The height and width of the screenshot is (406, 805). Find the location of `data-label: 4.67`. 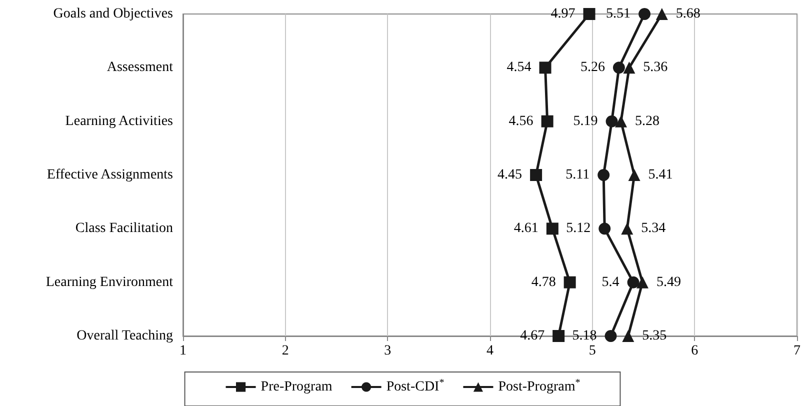

data-label: 4.67 is located at coordinates (532, 336).